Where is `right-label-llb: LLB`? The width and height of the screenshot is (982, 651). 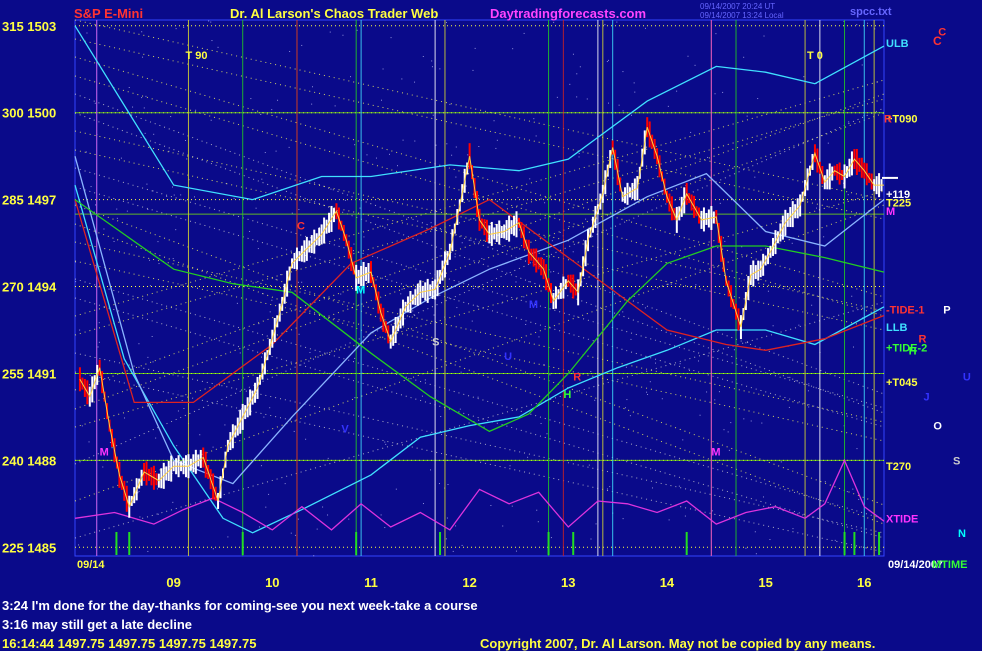 right-label-llb: LLB is located at coordinates (896, 328).